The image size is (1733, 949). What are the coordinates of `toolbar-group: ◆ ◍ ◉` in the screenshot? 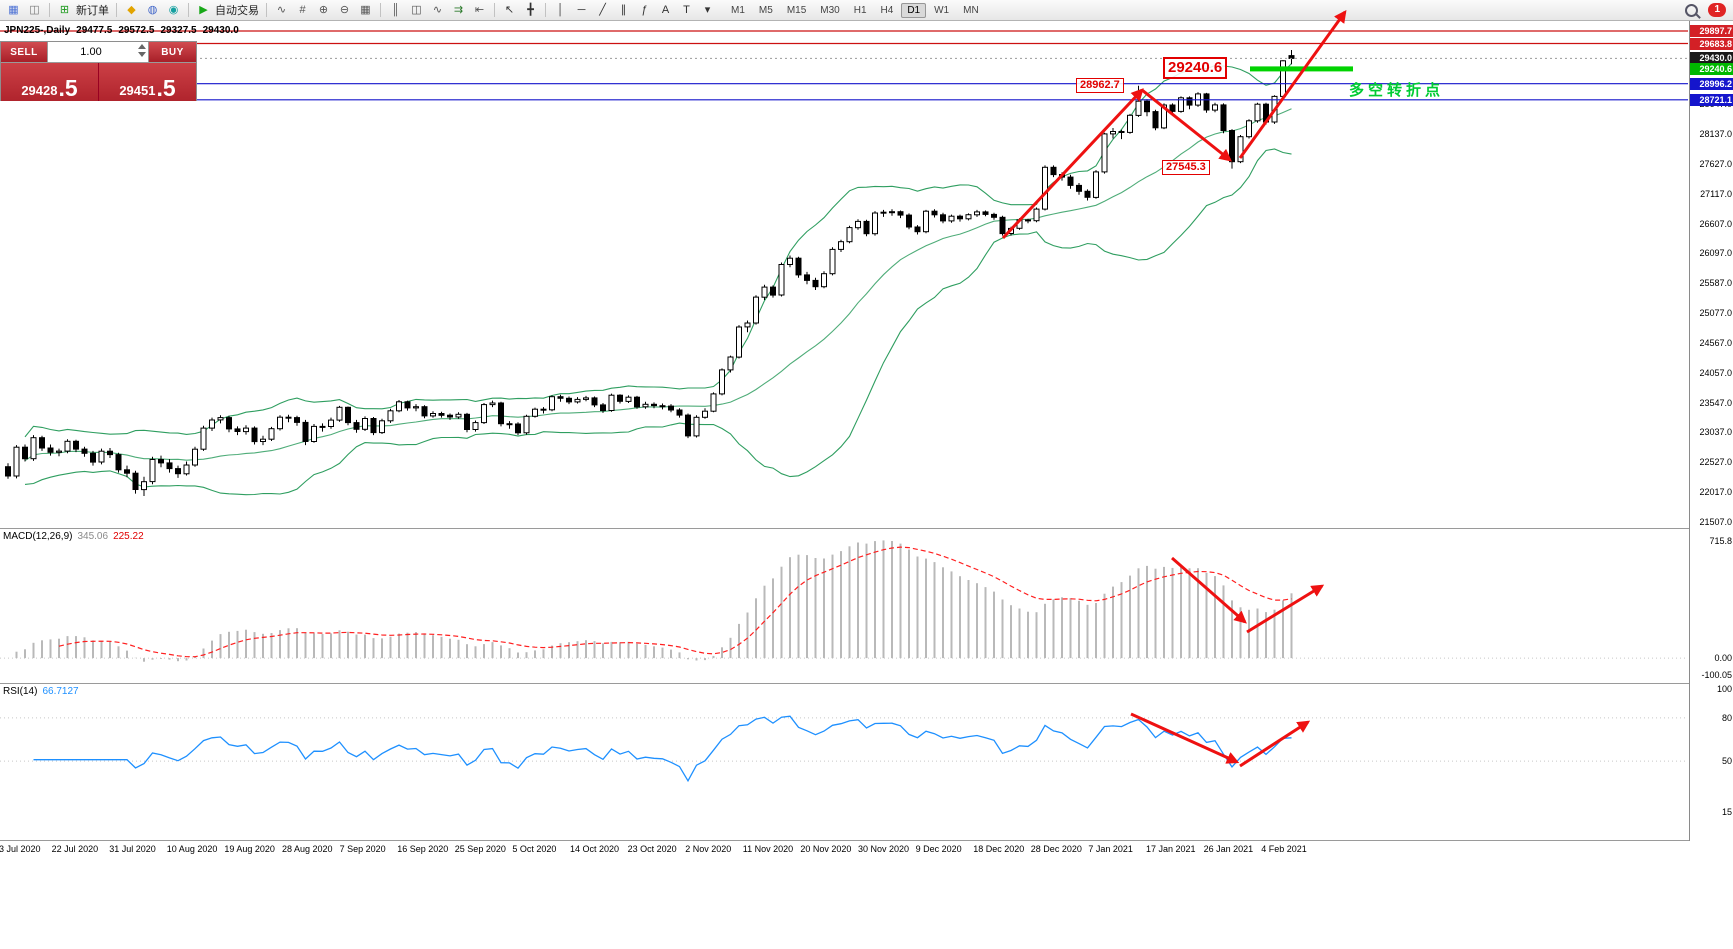 It's located at (152, 10).